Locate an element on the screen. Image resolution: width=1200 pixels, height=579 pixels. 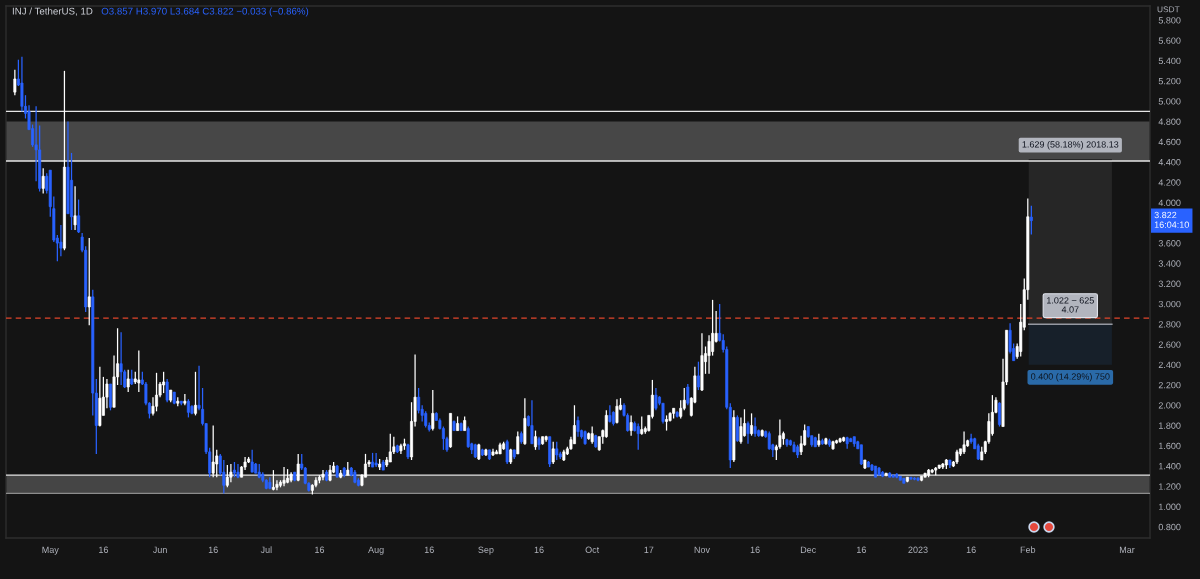
x-tick-label: Nov is located at coordinates (702, 549).